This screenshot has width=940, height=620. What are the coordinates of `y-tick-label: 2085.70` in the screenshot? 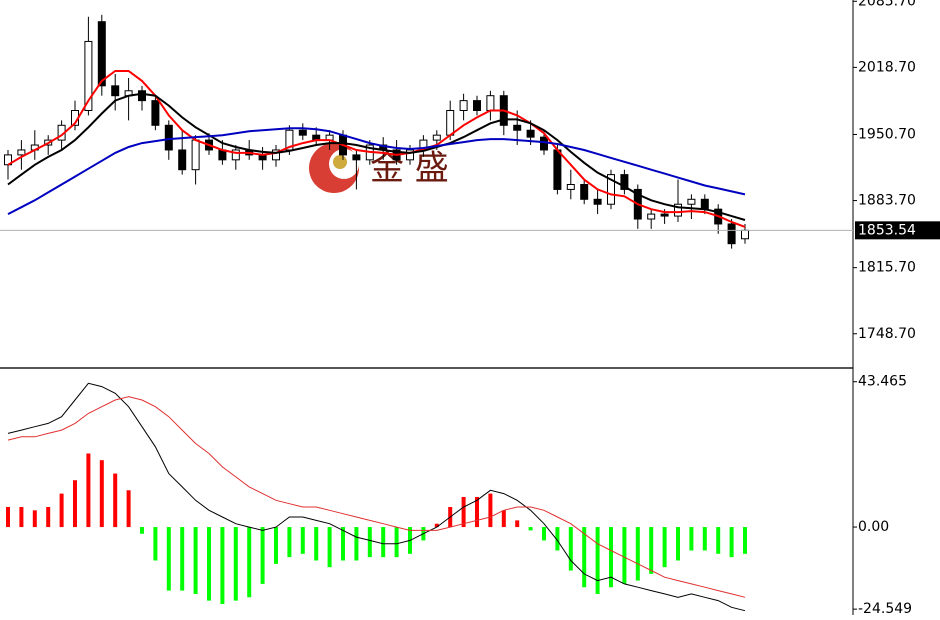 It's located at (887, 4).